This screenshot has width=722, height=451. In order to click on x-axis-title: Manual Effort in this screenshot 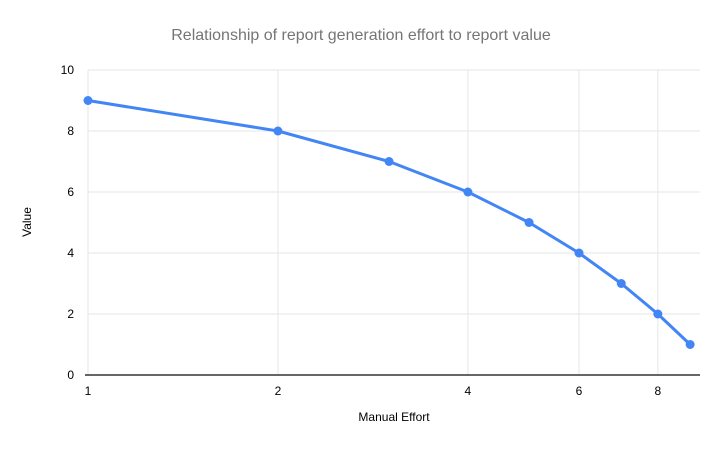, I will do `click(394, 417)`.